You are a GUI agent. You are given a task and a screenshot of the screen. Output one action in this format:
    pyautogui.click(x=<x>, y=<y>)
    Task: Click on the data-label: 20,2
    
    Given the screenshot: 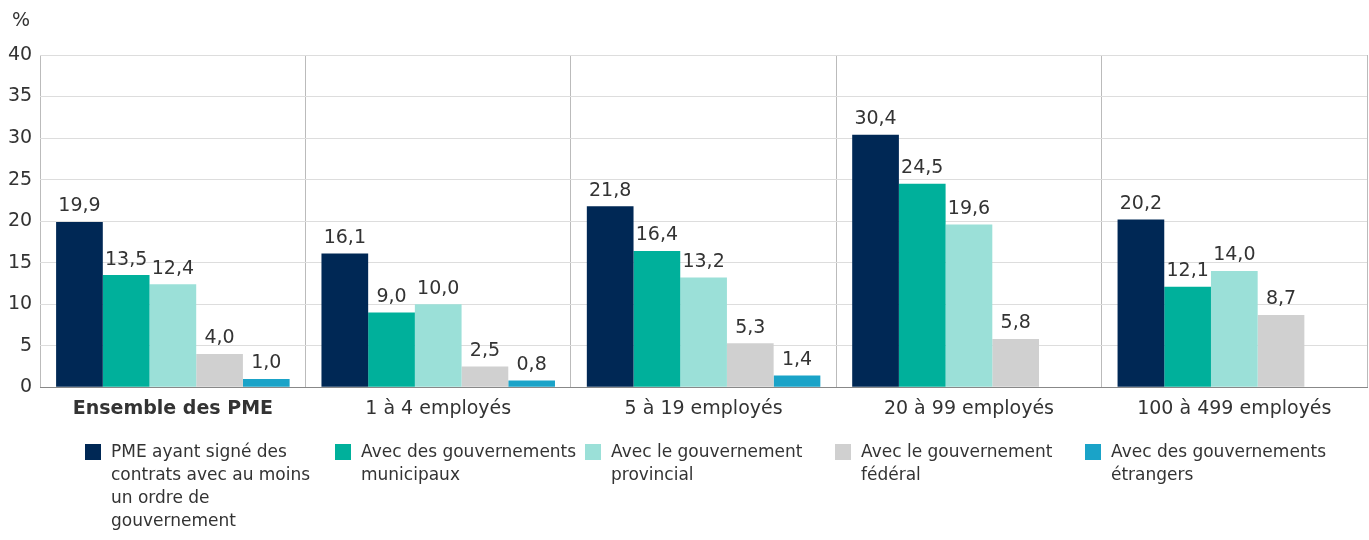 What is the action you would take?
    pyautogui.click(x=1141, y=201)
    